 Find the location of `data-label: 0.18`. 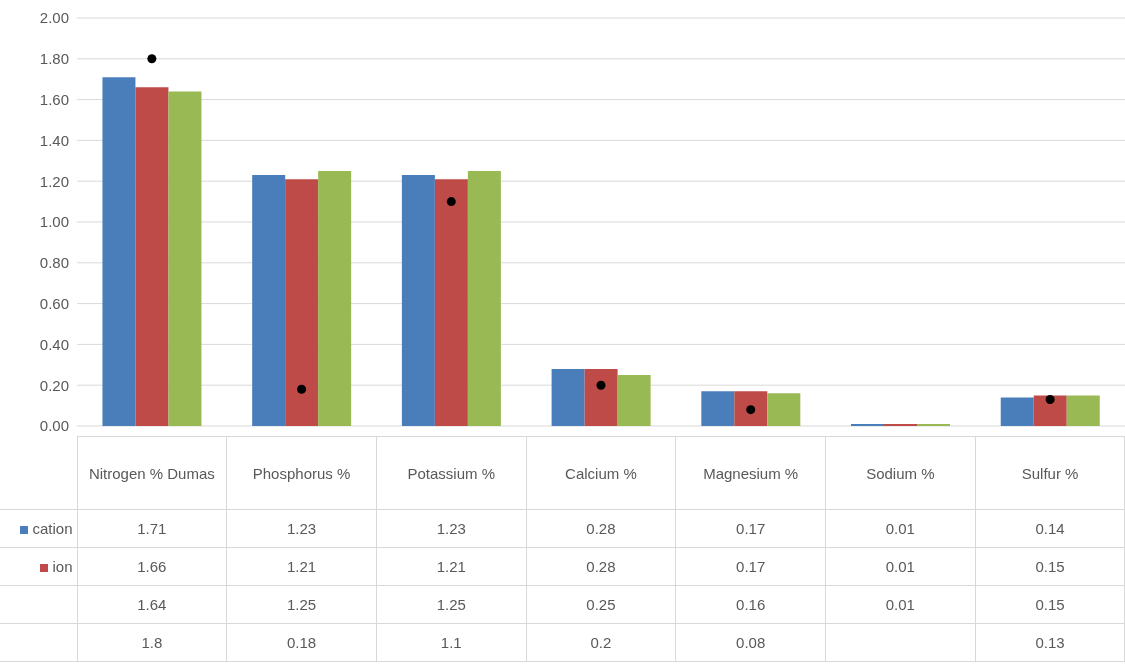

data-label: 0.18 is located at coordinates (301, 642).